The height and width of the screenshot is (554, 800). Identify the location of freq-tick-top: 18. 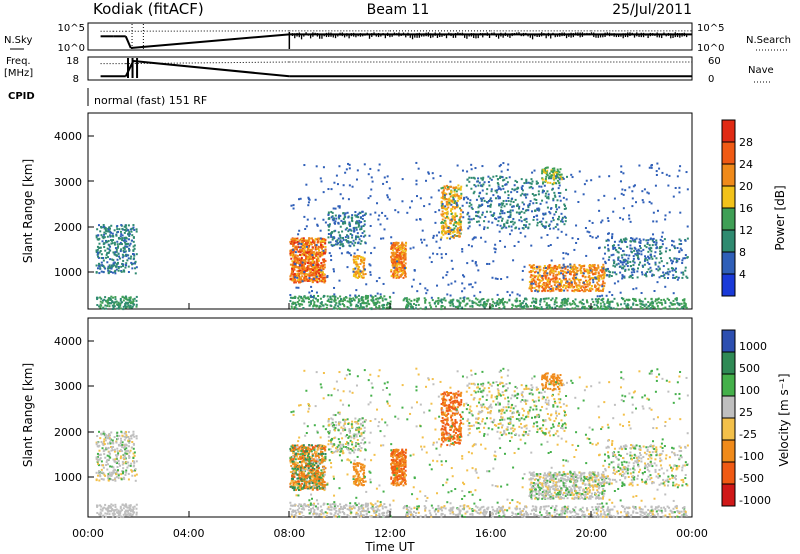
(72, 61).